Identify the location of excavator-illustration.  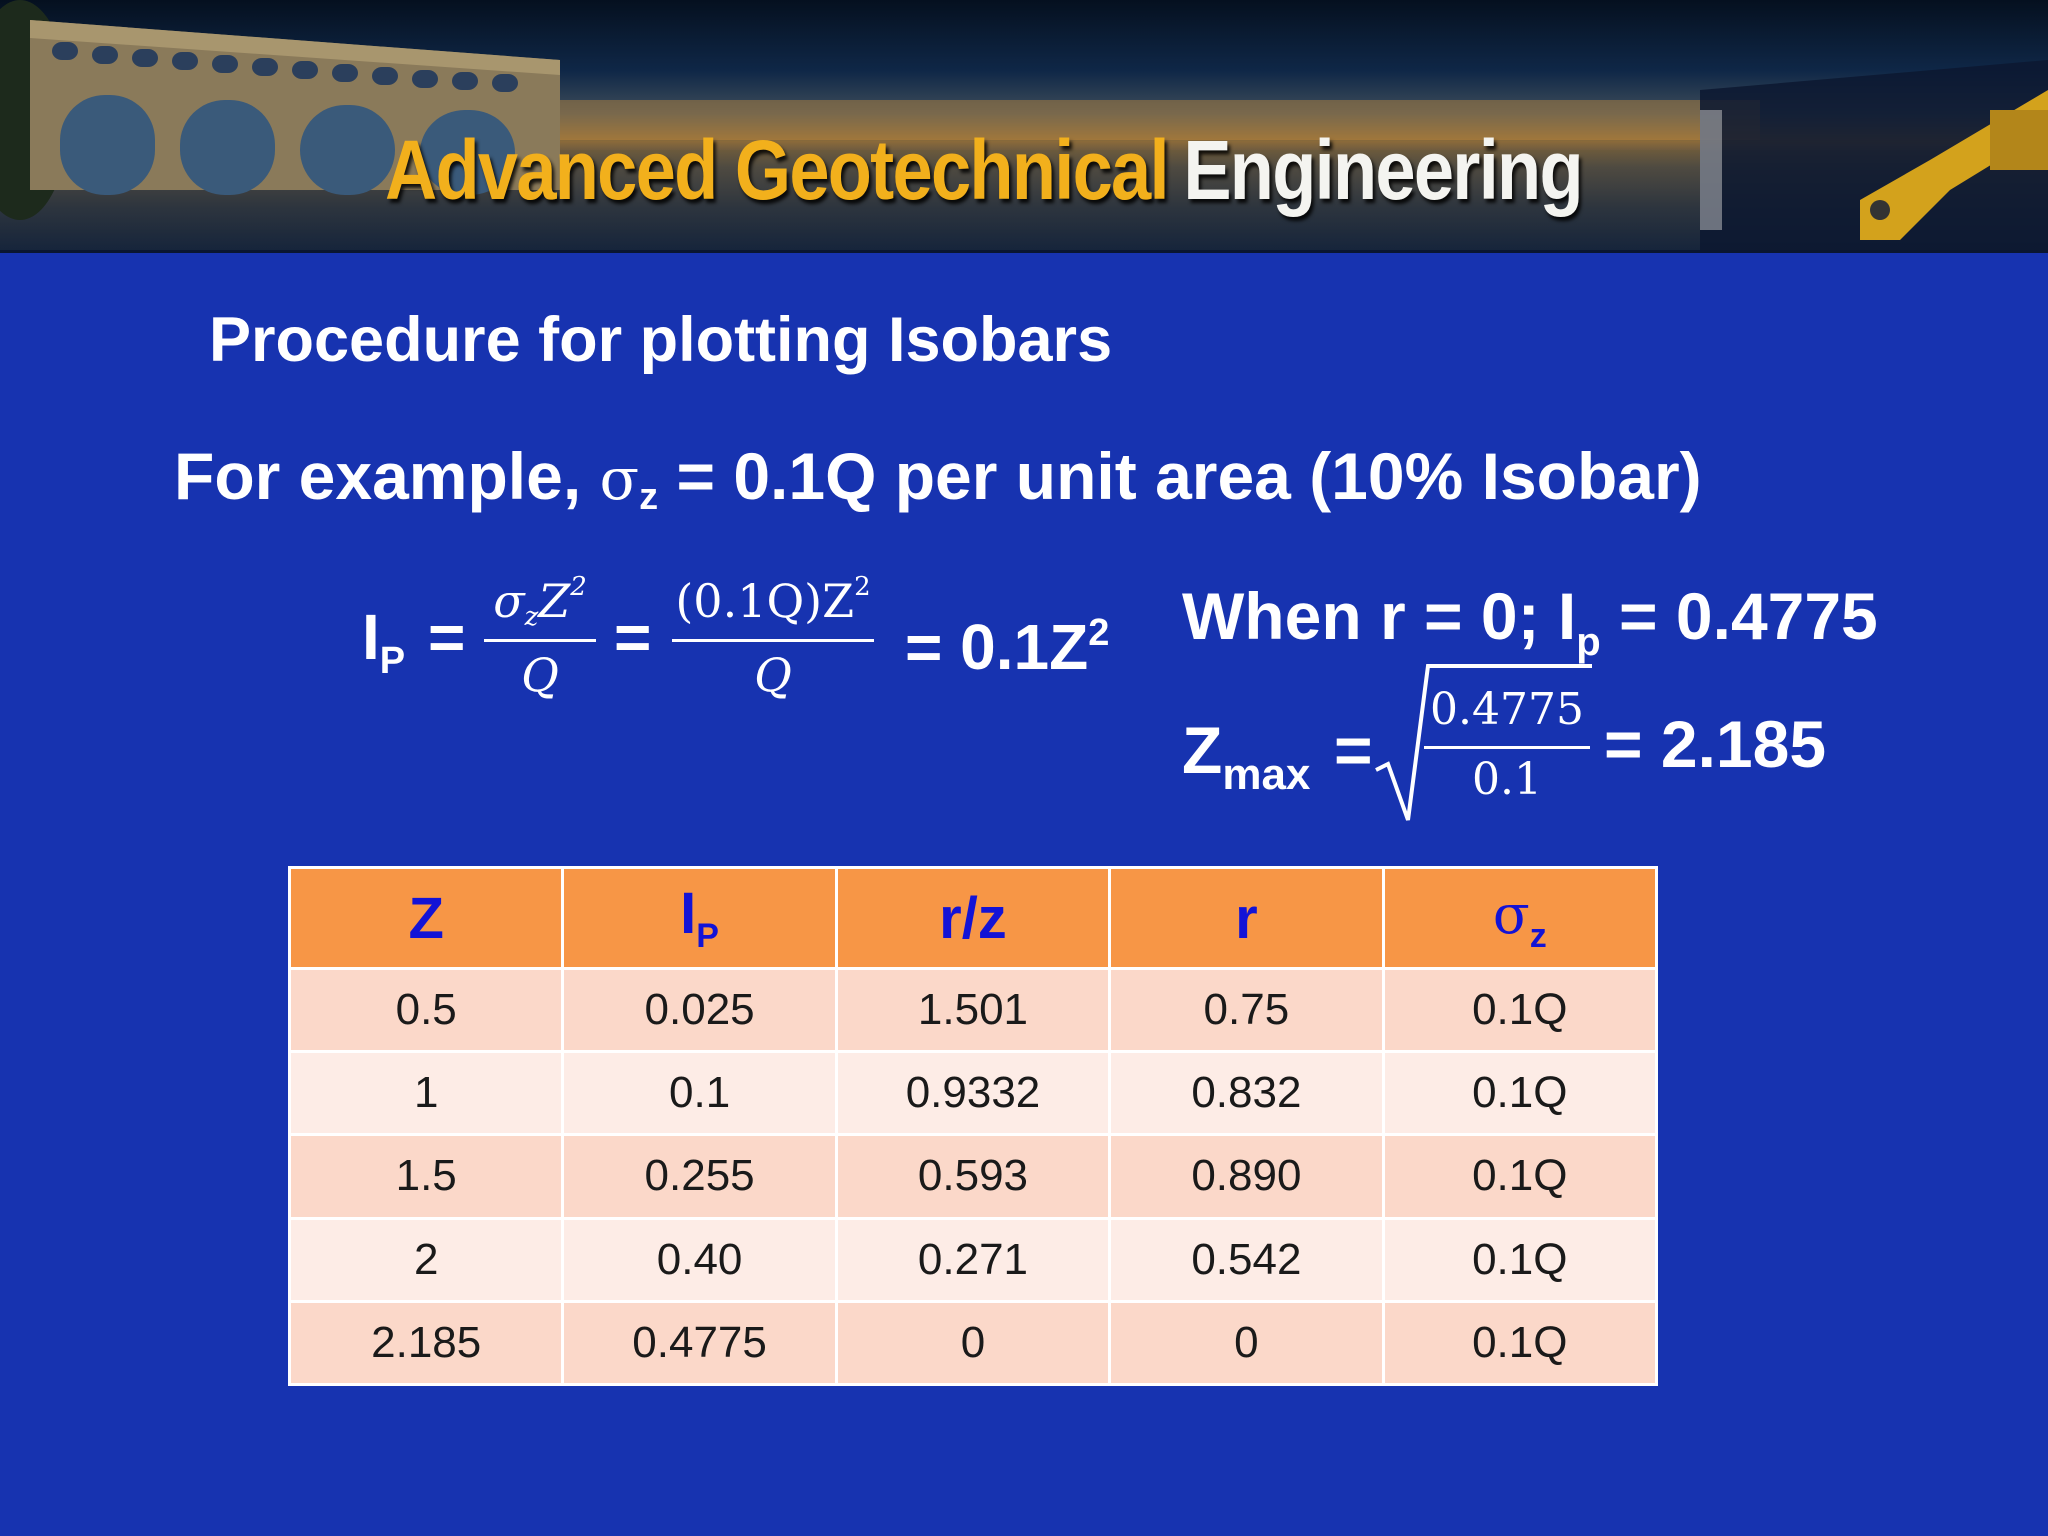
(1954, 165).